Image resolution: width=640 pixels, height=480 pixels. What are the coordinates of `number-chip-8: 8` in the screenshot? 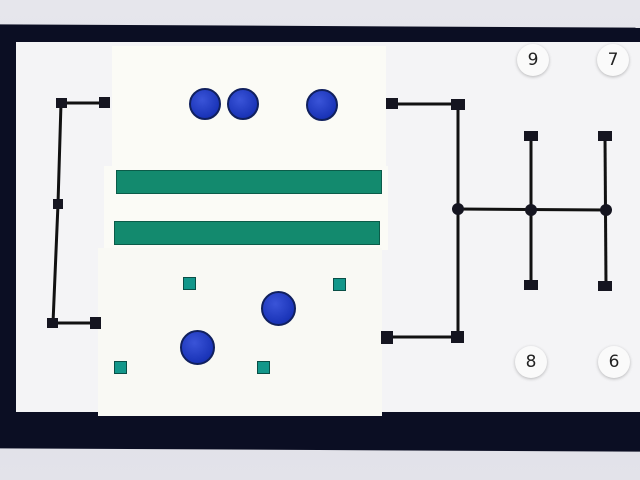 It's located at (531, 362).